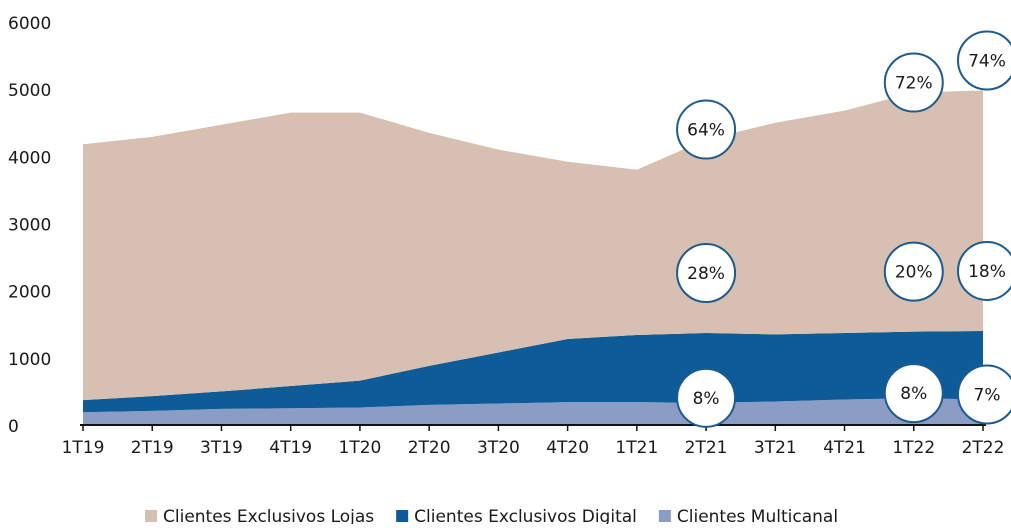 The width and height of the screenshot is (1011, 528). Describe the element at coordinates (83, 448) in the screenshot. I see `x-tick-label: 1T19` at that location.